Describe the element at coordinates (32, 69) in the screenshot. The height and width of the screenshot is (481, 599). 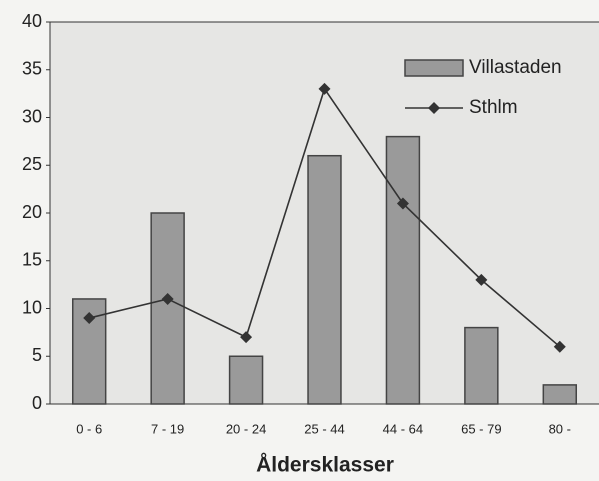
I see `y-tick-label: 35` at that location.